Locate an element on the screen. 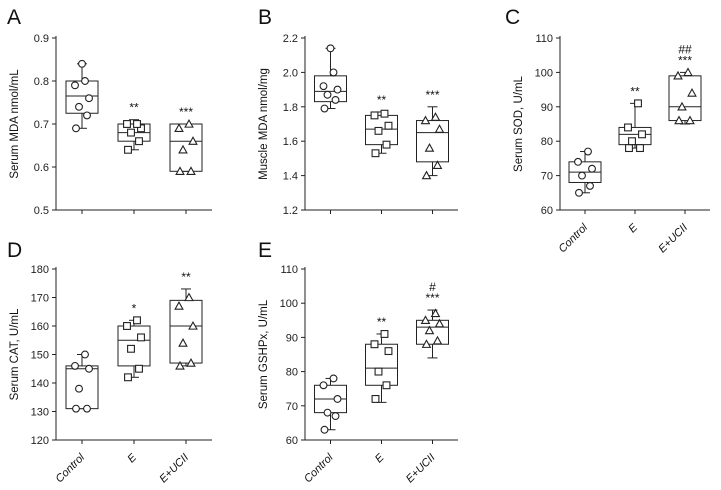  y-tick-label: 1.4 is located at coordinates (290, 177).